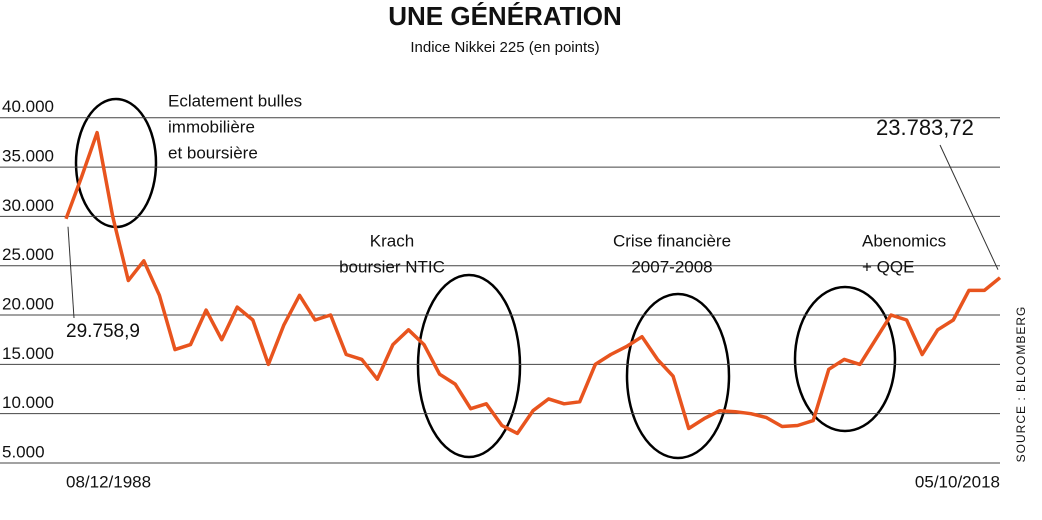 This screenshot has width=1042, height=520. Describe the element at coordinates (23, 451) in the screenshot. I see `y-tick-label: 5.000` at that location.